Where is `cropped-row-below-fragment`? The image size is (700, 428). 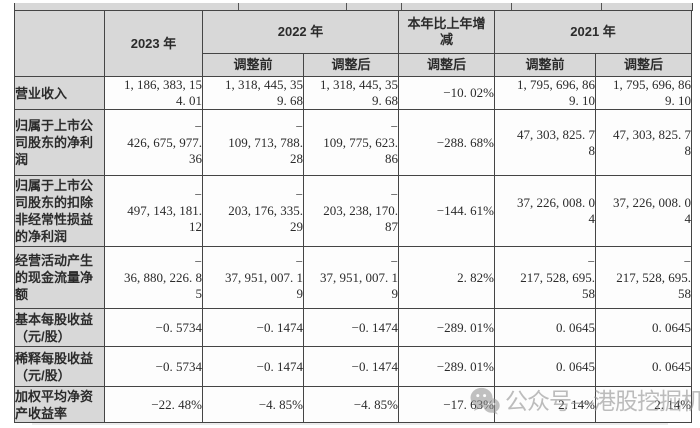 cropped-row-below-fragment is located at coordinates (350, 424).